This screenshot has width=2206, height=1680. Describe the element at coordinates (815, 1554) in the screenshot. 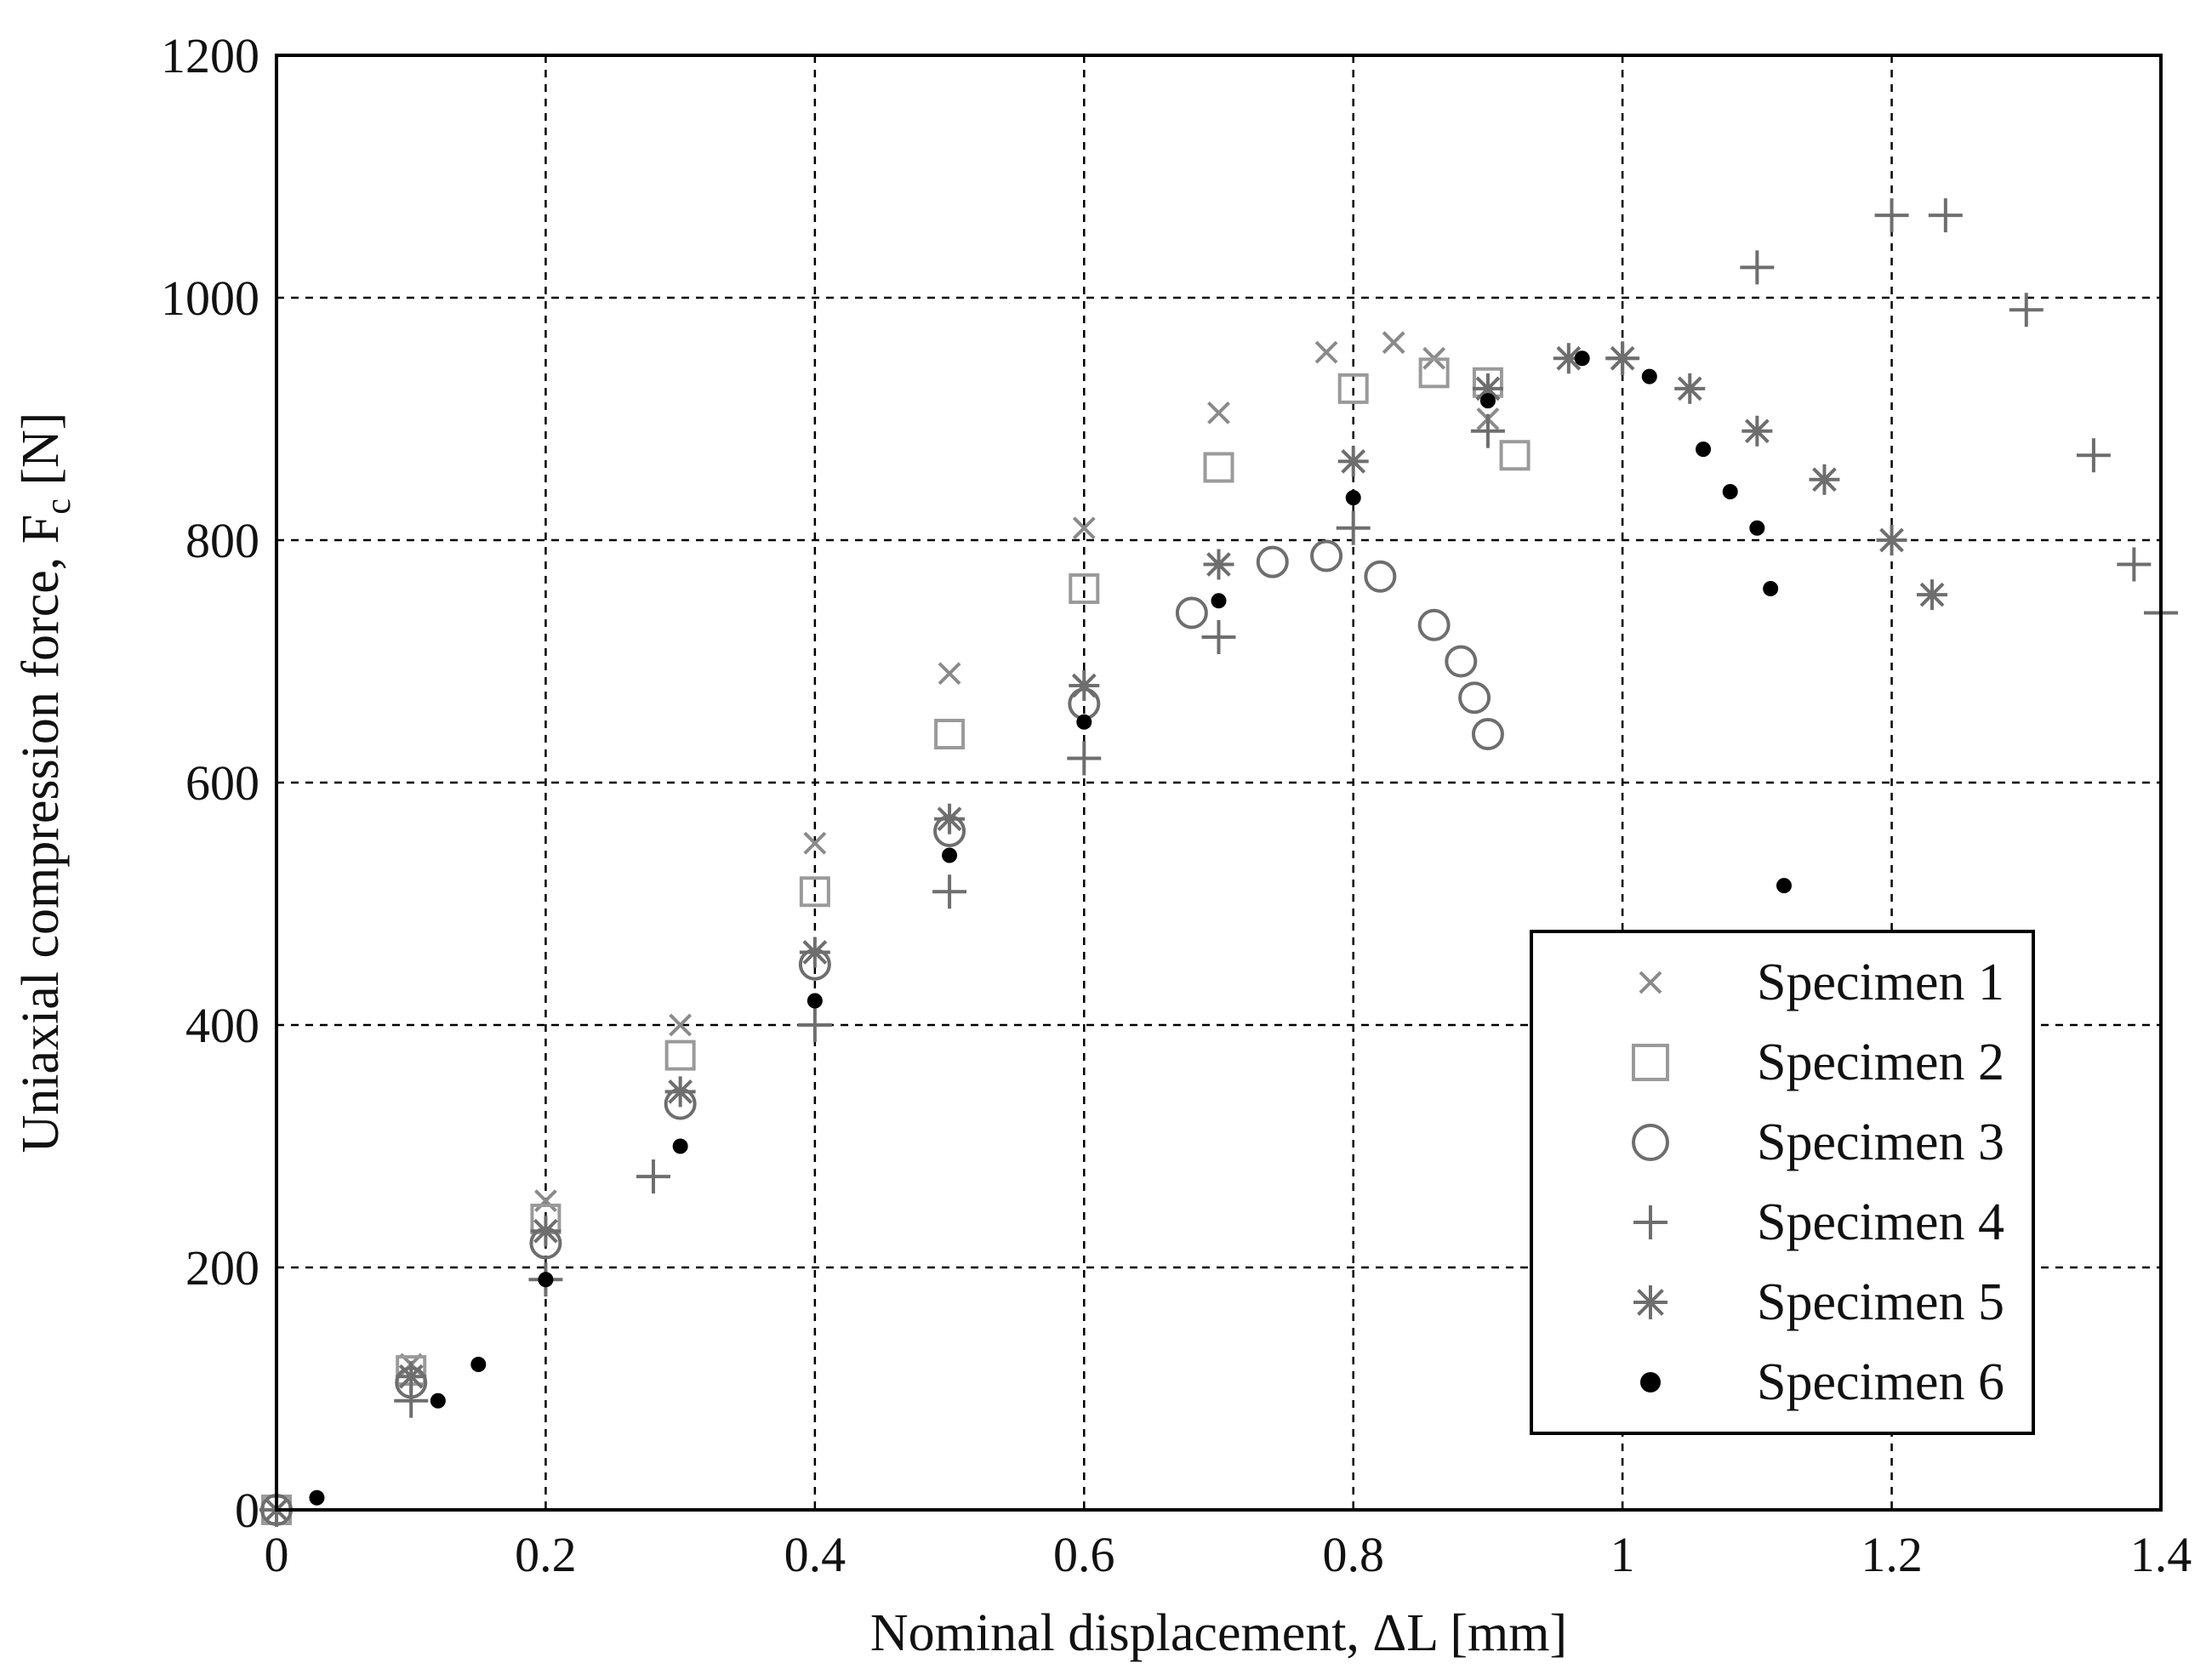

I see `x-tick-label: 0.4` at that location.